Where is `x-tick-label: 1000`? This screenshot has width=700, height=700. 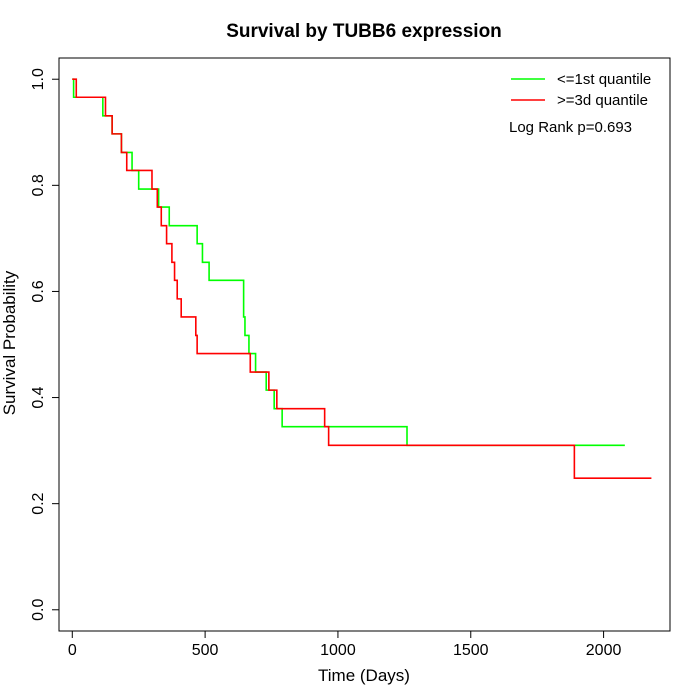 x-tick-label: 1000 is located at coordinates (338, 650).